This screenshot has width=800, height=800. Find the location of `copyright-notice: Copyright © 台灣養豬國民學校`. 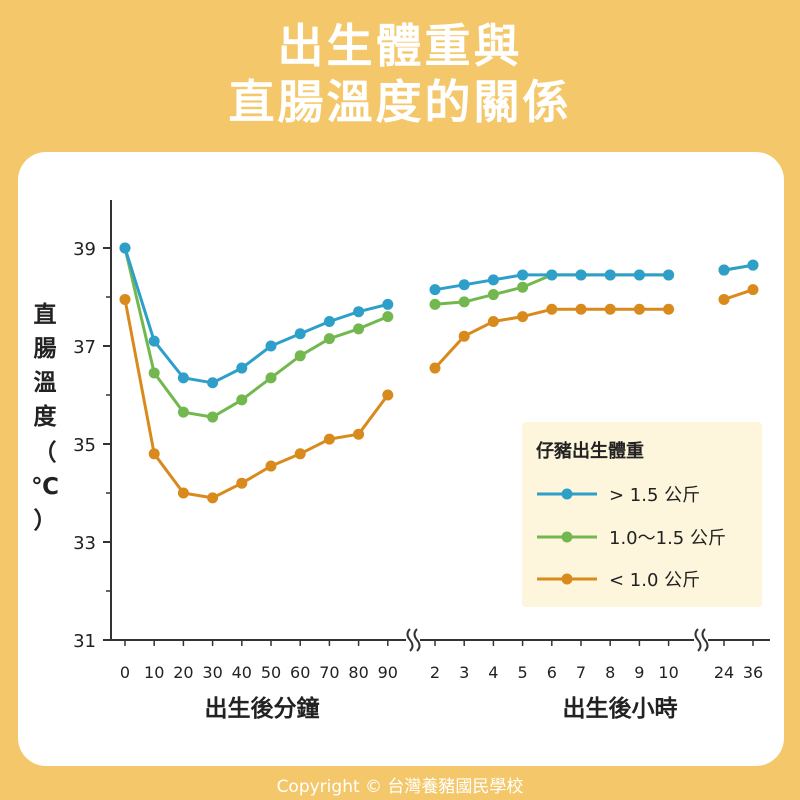

copyright-notice: Copyright © 台灣養豬國民學校 is located at coordinates (400, 787).